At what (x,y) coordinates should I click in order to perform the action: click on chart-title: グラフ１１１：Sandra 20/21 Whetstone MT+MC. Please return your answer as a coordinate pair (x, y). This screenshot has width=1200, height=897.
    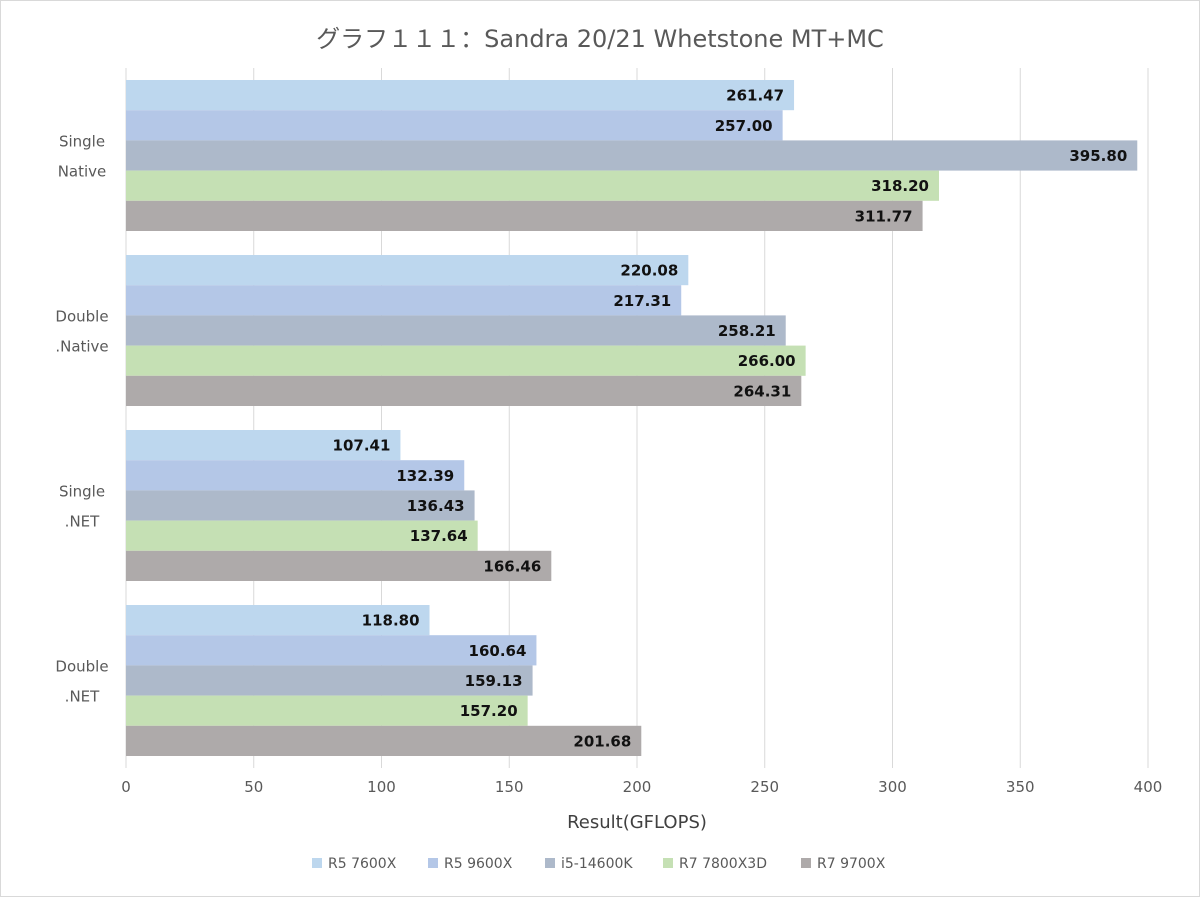
    Looking at the image, I should click on (600, 39).